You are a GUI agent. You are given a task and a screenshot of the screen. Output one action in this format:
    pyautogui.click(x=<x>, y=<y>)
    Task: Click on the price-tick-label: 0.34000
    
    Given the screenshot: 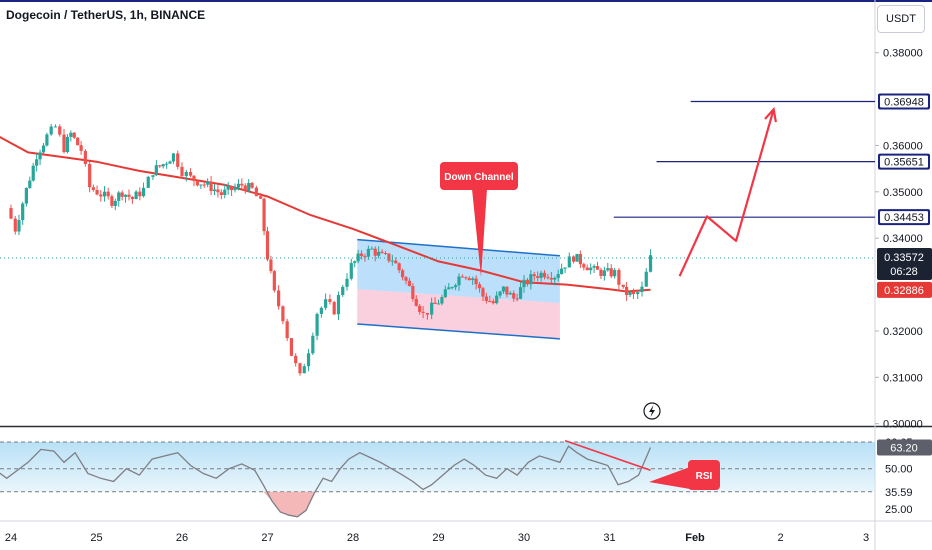 What is the action you would take?
    pyautogui.click(x=903, y=239)
    